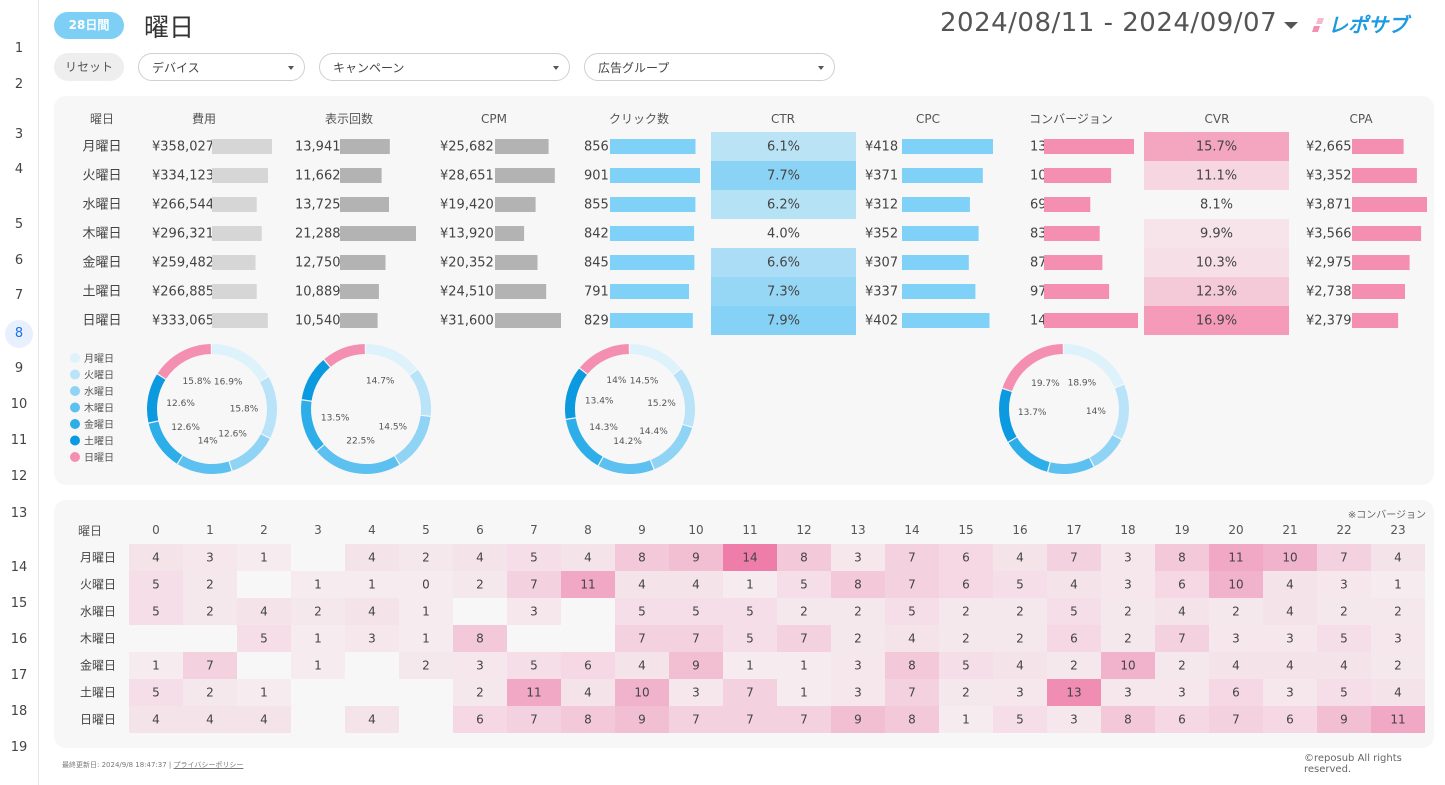  I want to click on impressions-value: 10,889, so click(318, 292).